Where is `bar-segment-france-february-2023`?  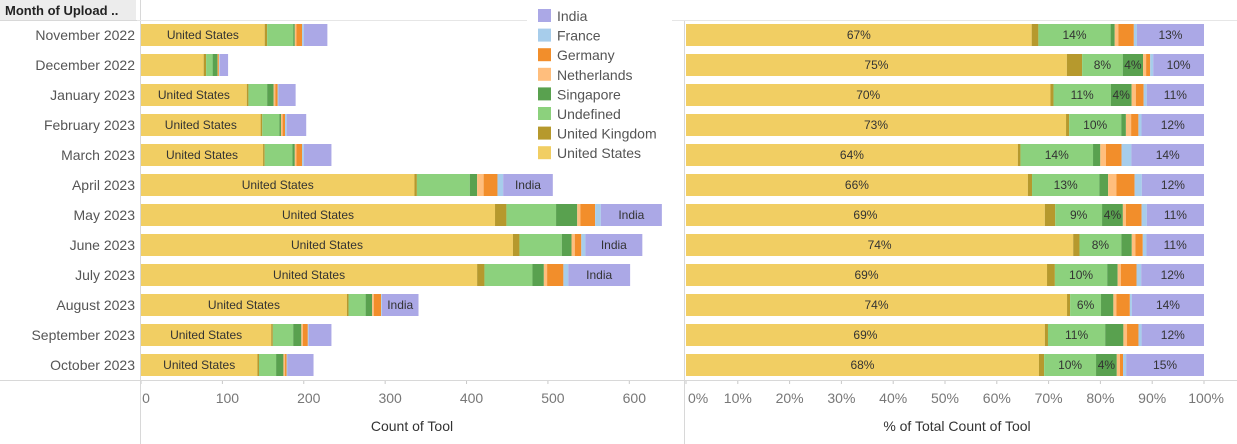 bar-segment-france-february-2023 is located at coordinates (1140, 125).